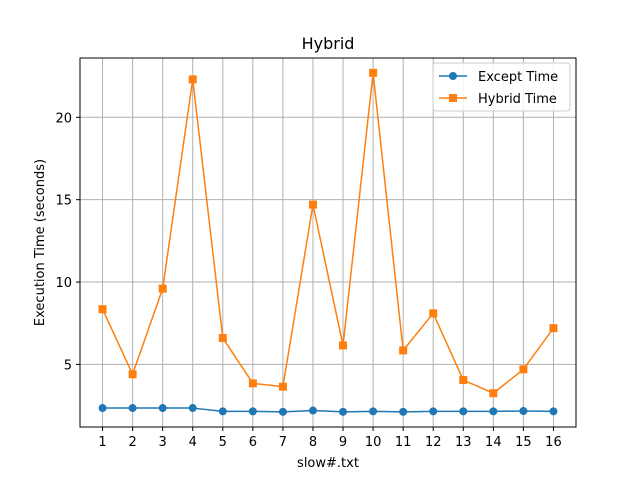 The height and width of the screenshot is (480, 640). I want to click on x-axis: 1 2 3 4 5 6 7 8 9 10 11 12 13 14 15 16, so click(330, 438).